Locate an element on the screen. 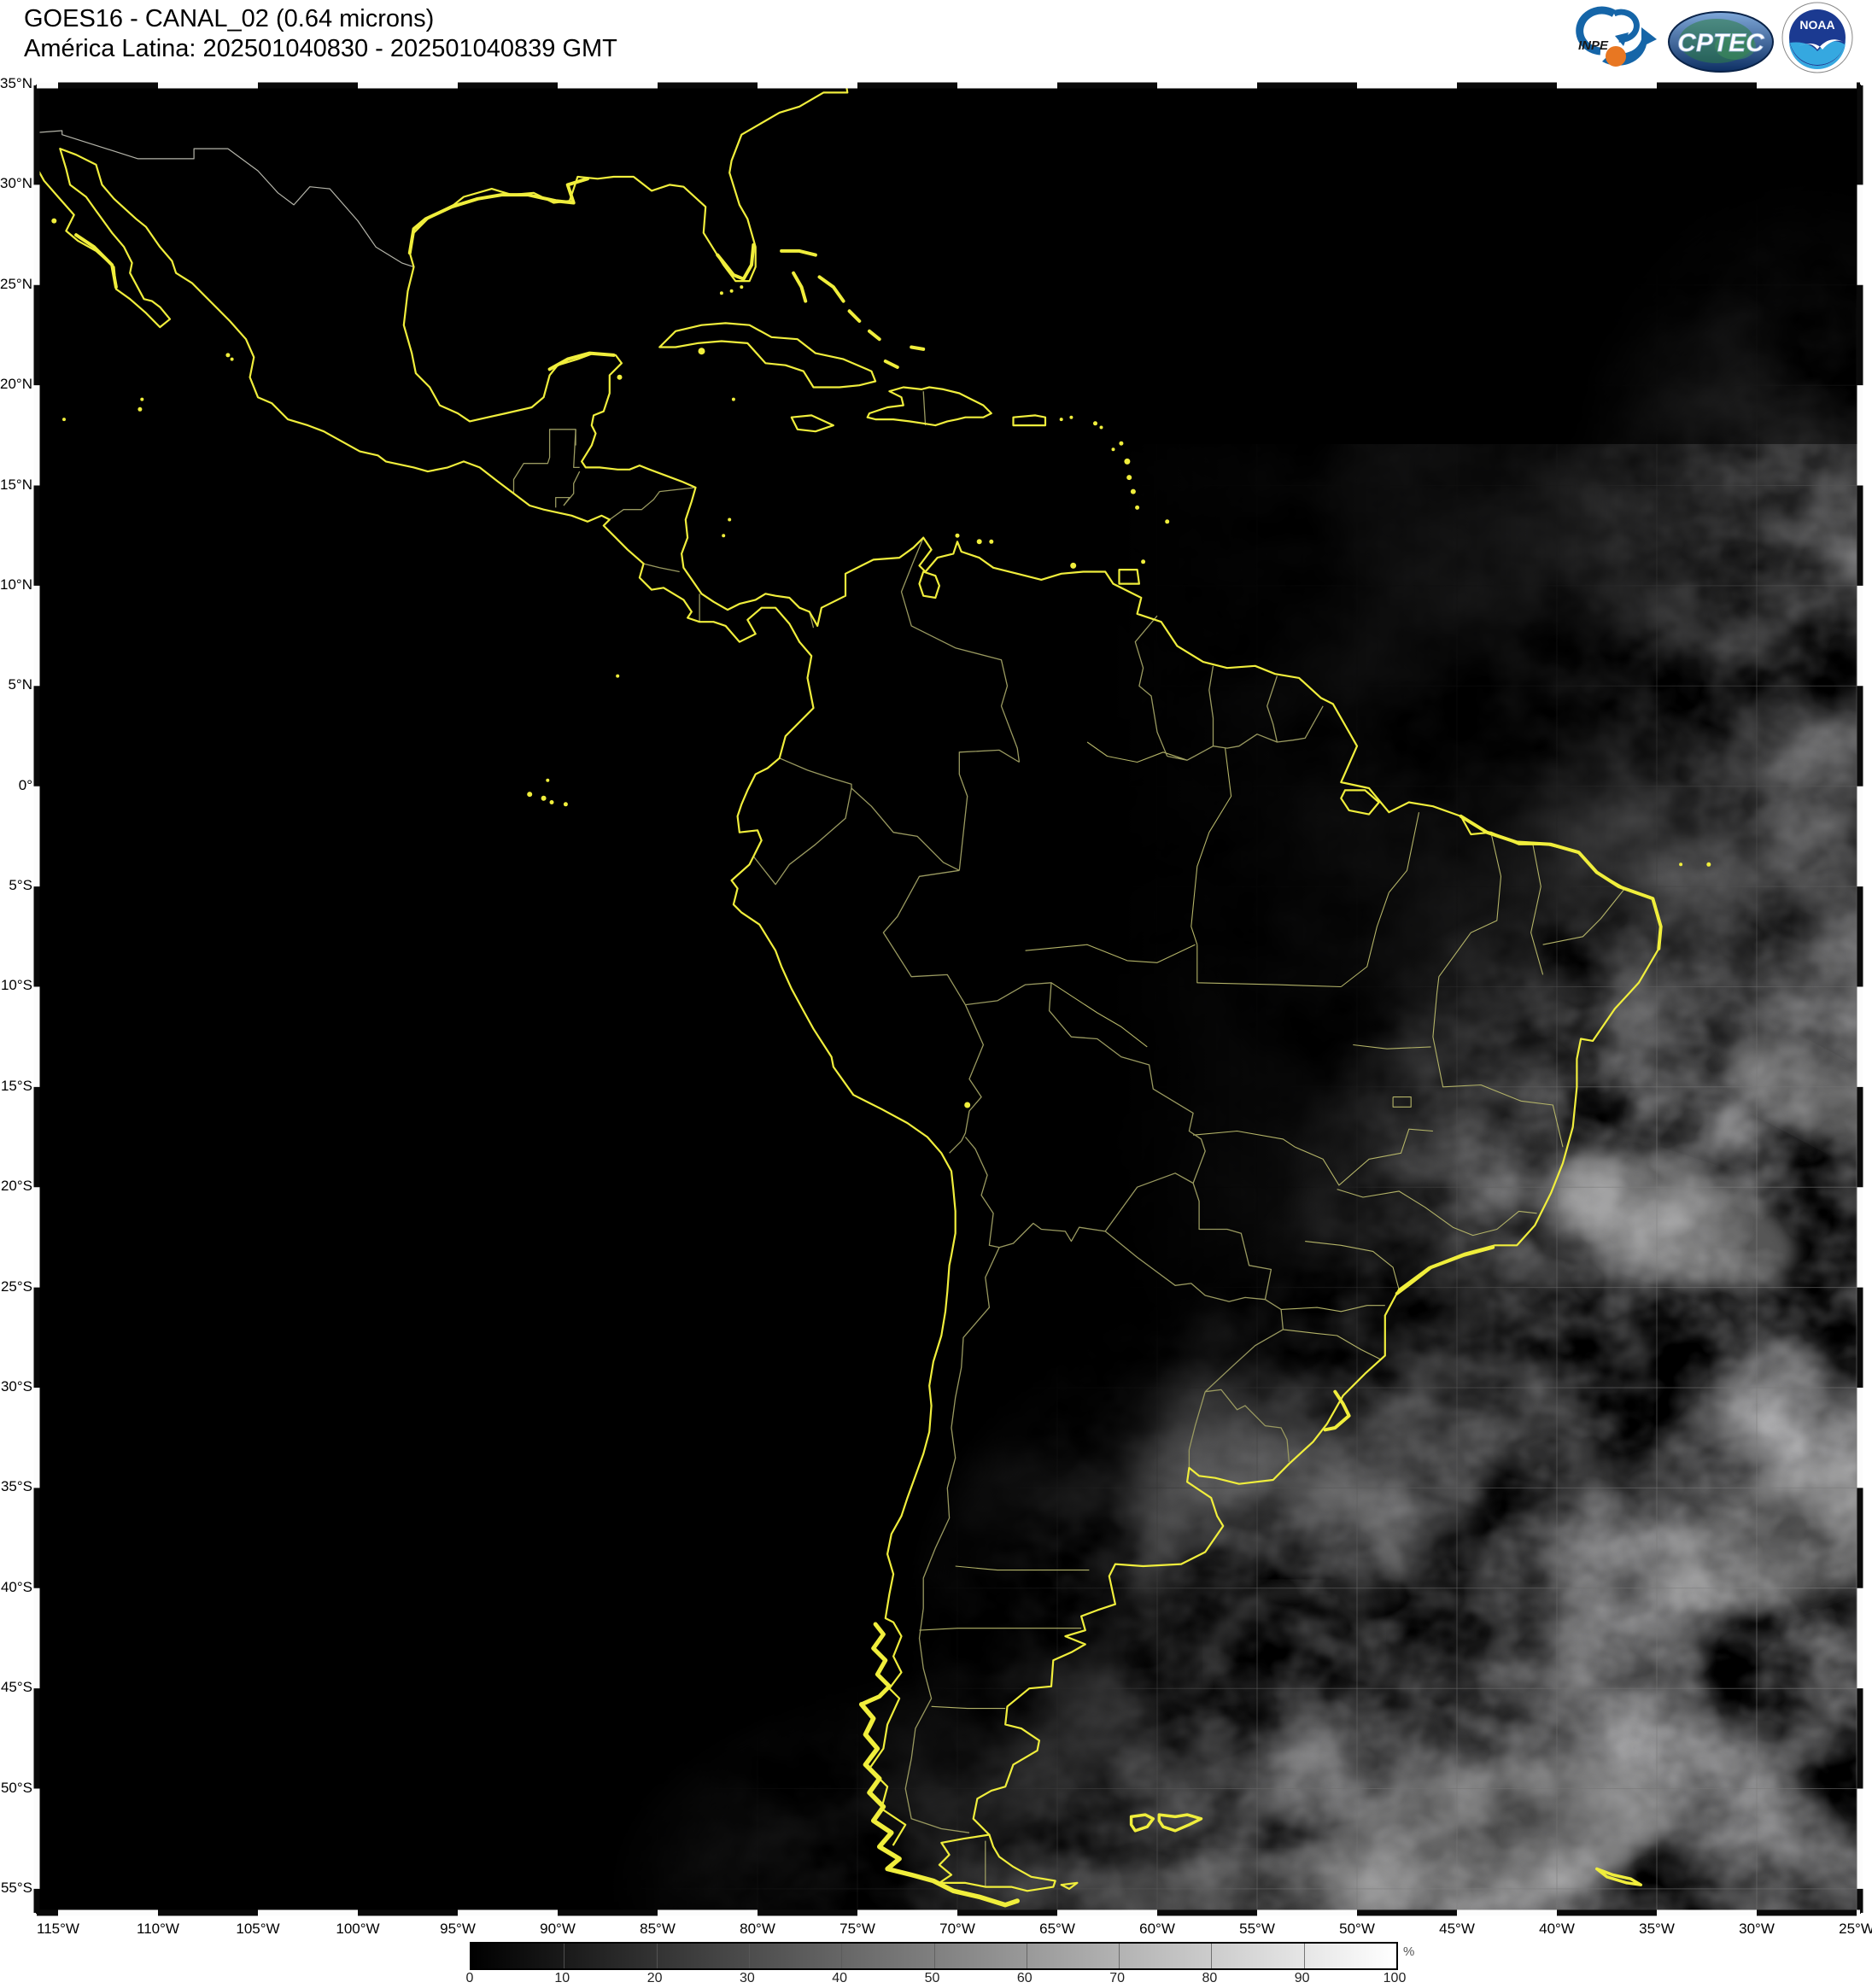  lon-label: 45°W is located at coordinates (1457, 1929).